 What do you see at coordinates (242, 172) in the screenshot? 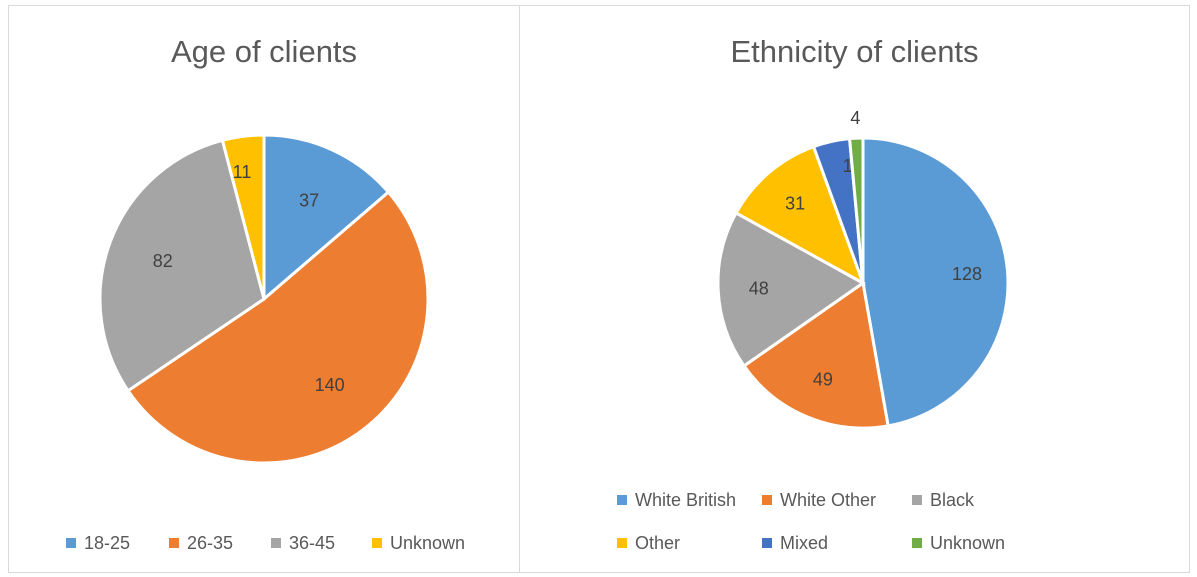
I see `data-label: 11` at bounding box center [242, 172].